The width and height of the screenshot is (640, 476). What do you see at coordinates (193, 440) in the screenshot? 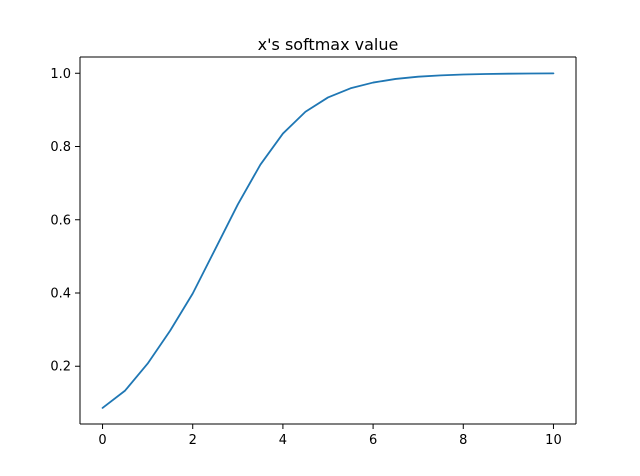
I see `x-tick-label: 2` at bounding box center [193, 440].